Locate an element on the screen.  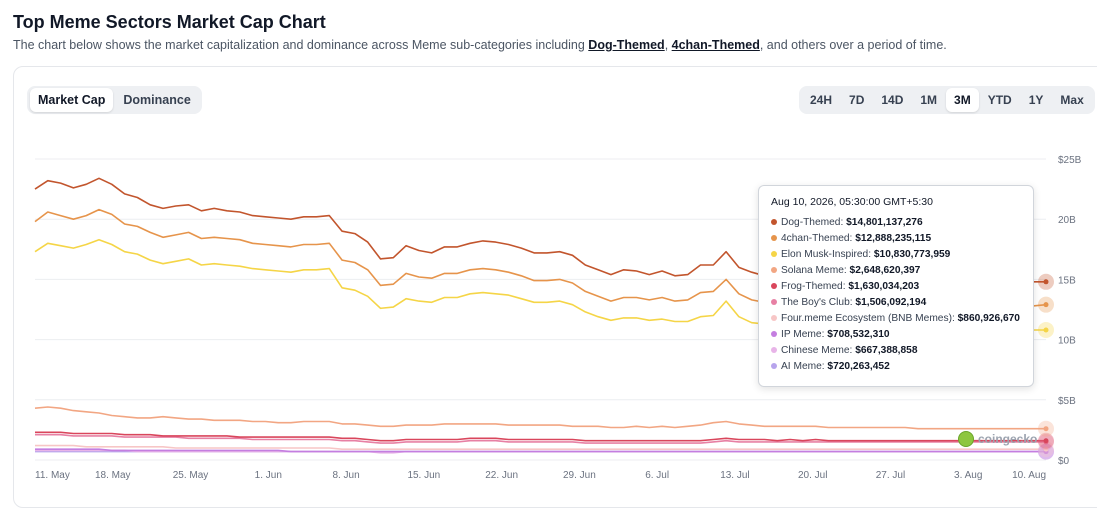
page-title: Top Meme Sectors Market Cap Chart is located at coordinates (169, 22).